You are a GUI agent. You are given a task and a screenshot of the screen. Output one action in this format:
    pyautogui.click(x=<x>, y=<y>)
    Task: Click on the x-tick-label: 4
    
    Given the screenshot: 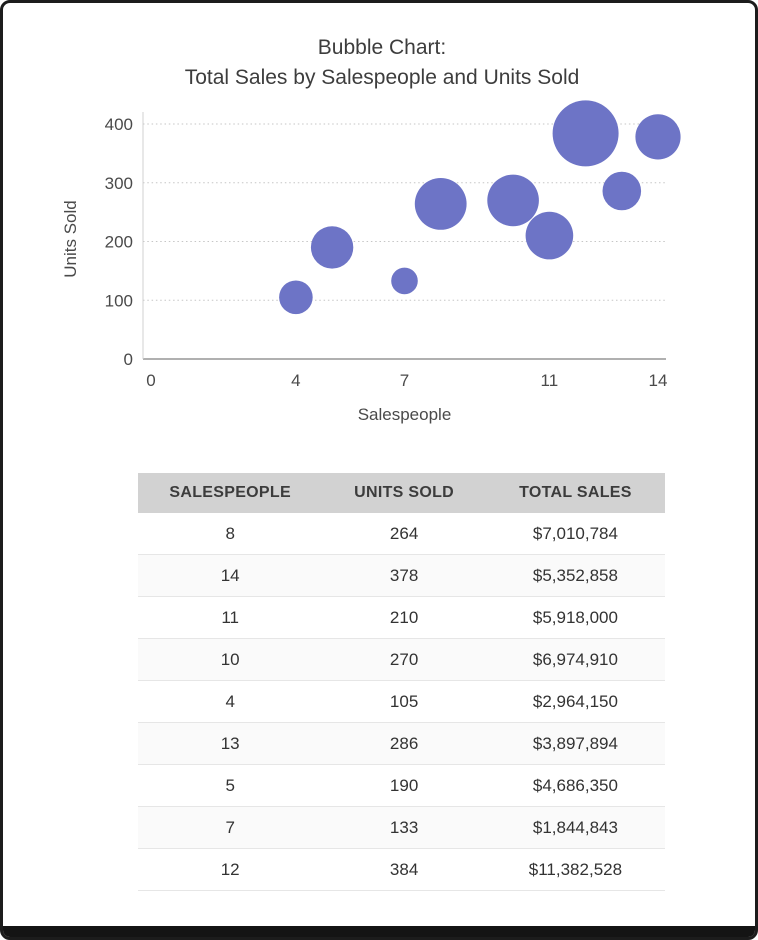 What is the action you would take?
    pyautogui.click(x=295, y=380)
    